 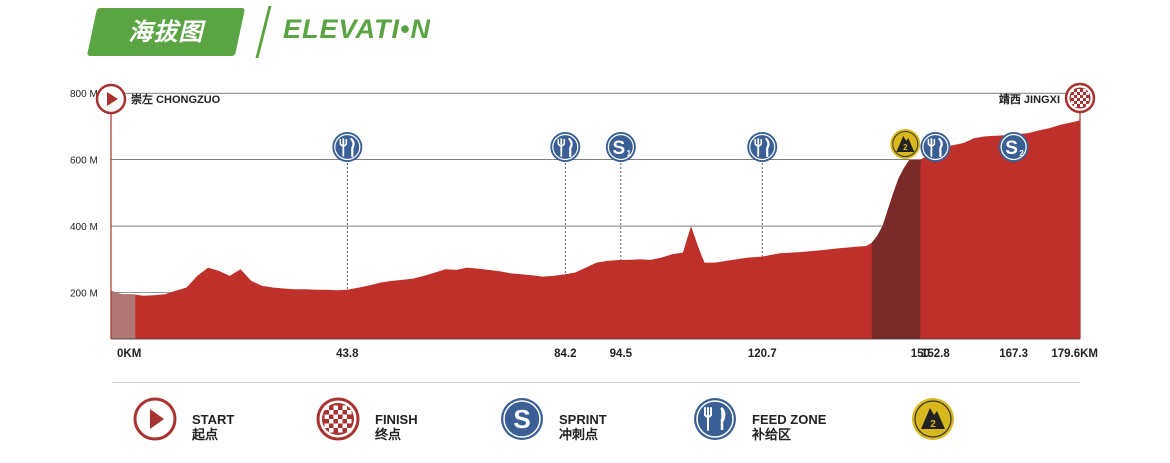 I want to click on x-tick-label: 179.6KM, so click(x=1074, y=354).